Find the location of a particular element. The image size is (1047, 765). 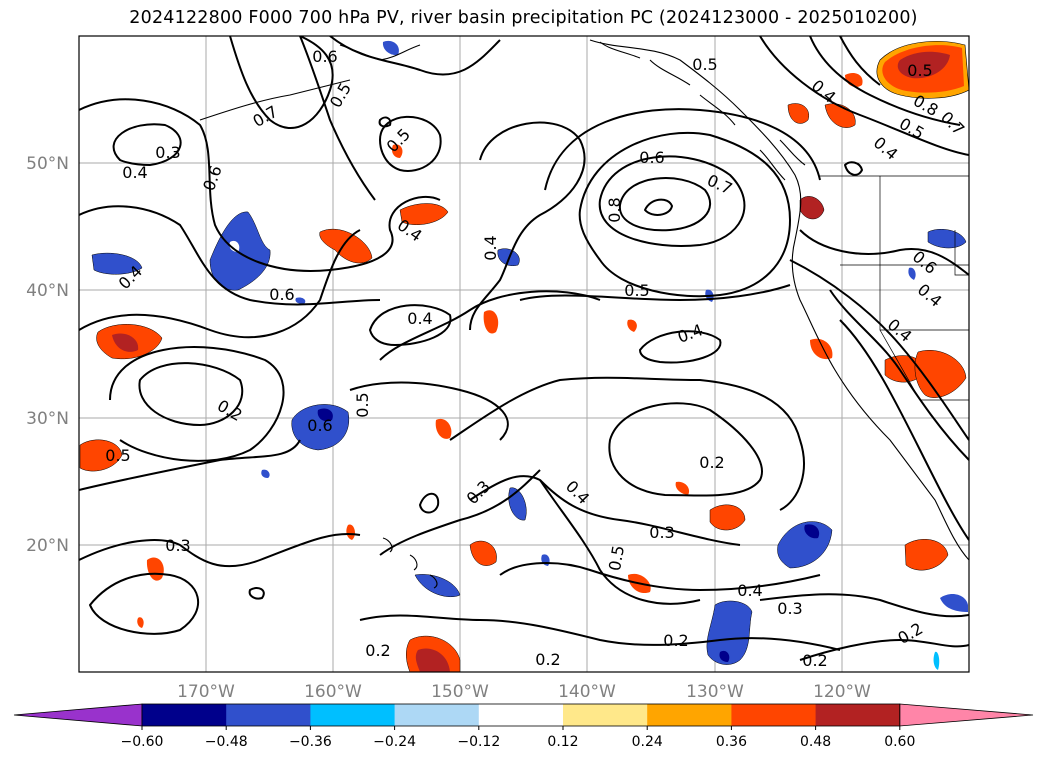

lon-label: 150°W is located at coordinates (460, 692).